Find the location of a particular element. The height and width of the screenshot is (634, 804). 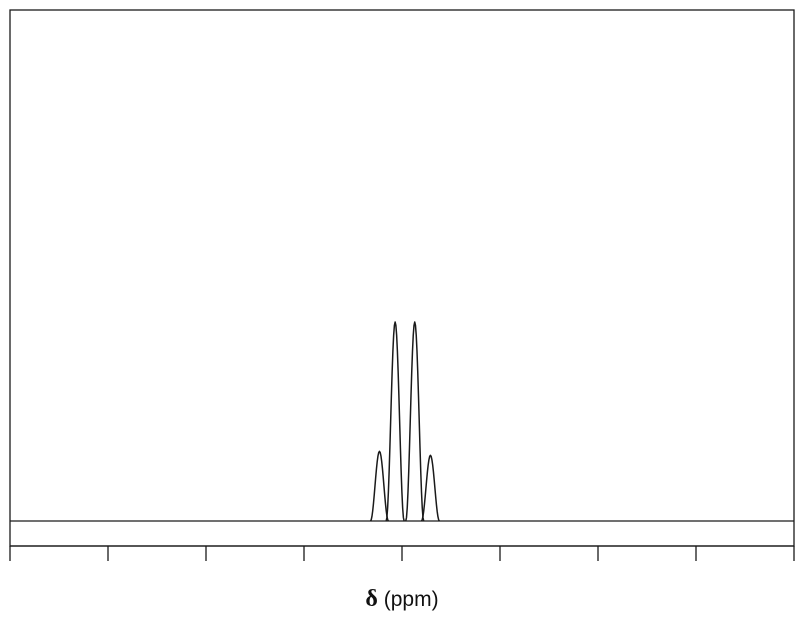

peak-group is located at coordinates (405, 421).